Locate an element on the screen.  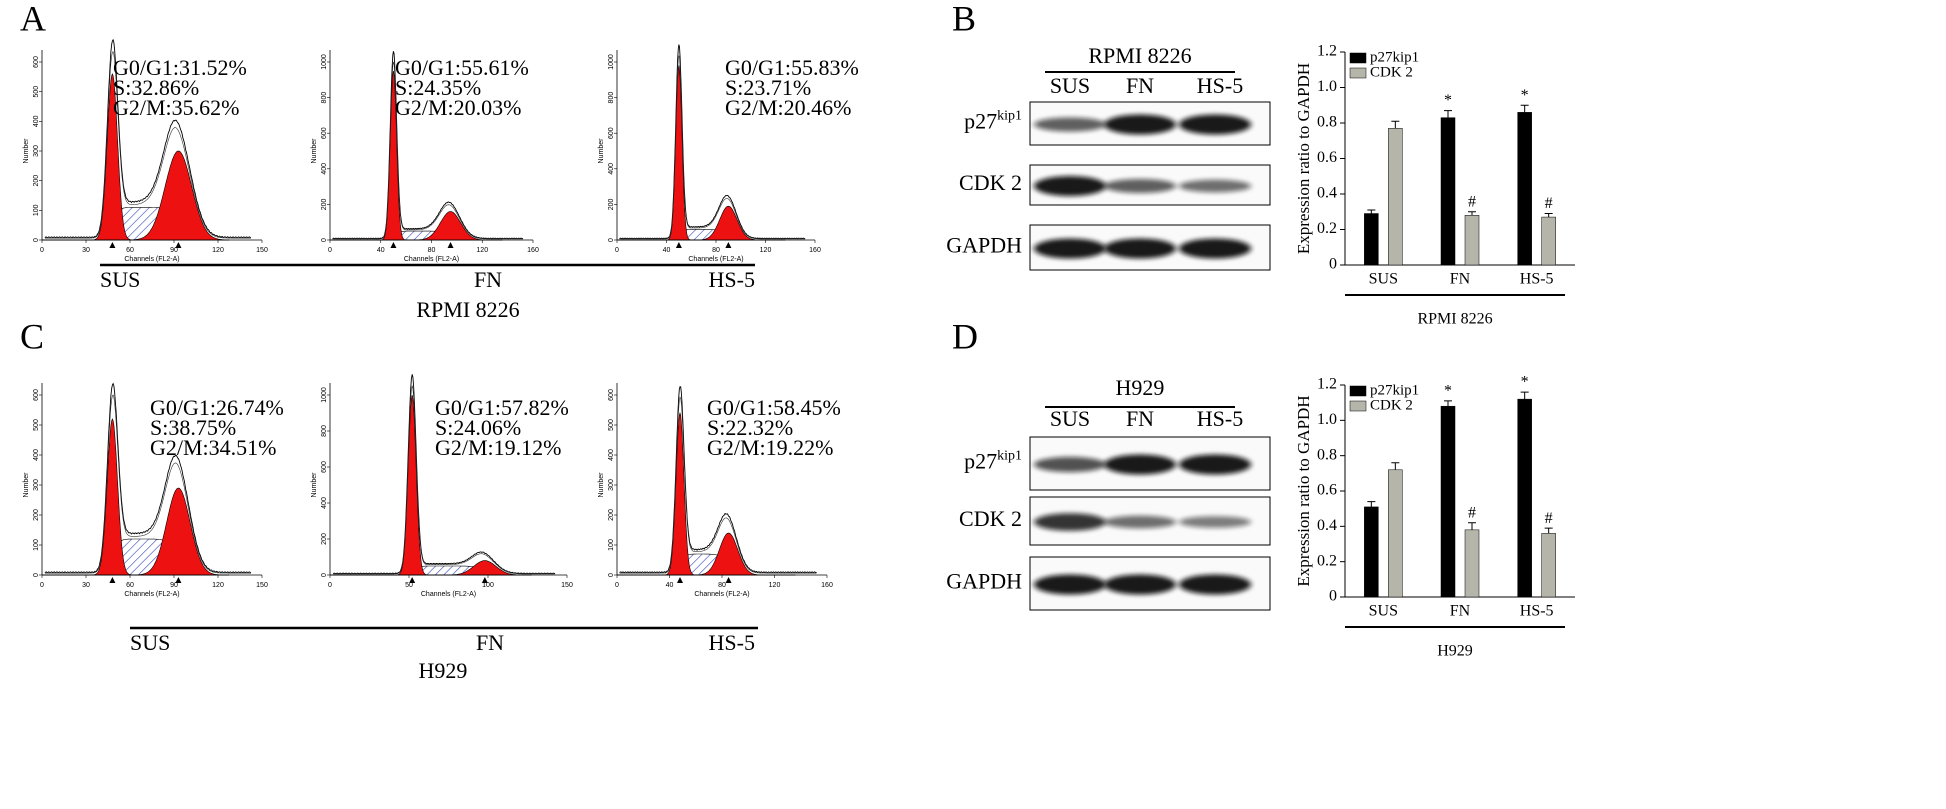
y-axis-label: Number is located at coordinates (26, 151).